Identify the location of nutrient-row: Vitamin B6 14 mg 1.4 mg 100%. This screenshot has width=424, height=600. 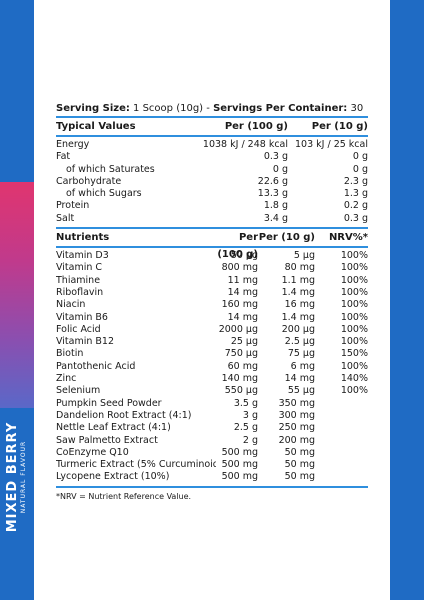
(212, 318).